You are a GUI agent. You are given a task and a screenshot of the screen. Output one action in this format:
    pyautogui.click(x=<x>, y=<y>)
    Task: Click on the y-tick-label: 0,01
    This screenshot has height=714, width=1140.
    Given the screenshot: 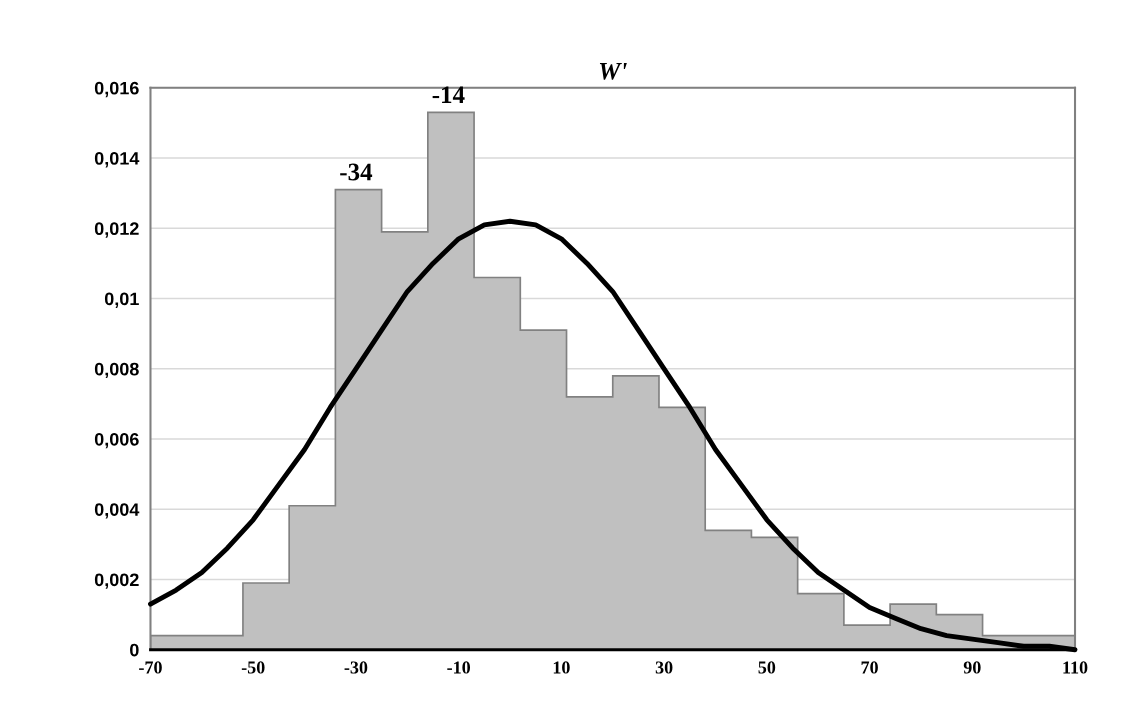 What is the action you would take?
    pyautogui.click(x=121, y=300)
    